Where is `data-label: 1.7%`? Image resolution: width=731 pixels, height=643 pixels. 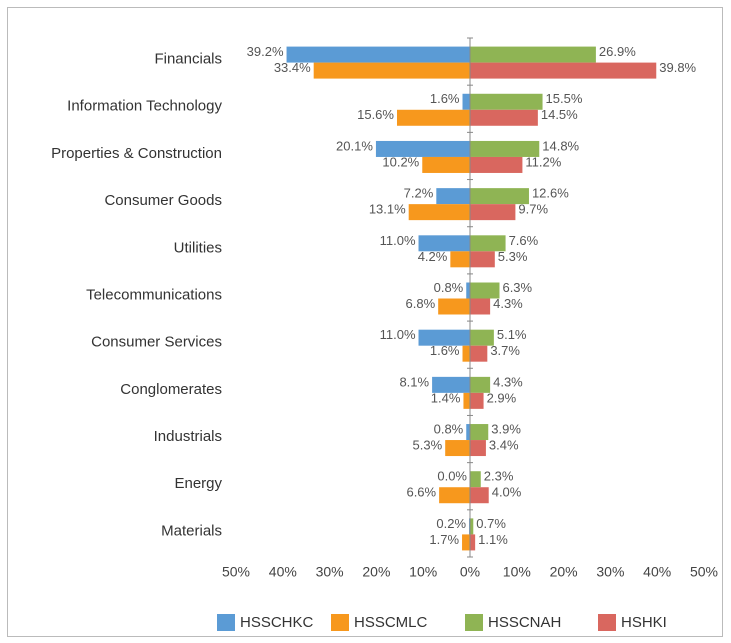 data-label: 1.7% is located at coordinates (444, 539).